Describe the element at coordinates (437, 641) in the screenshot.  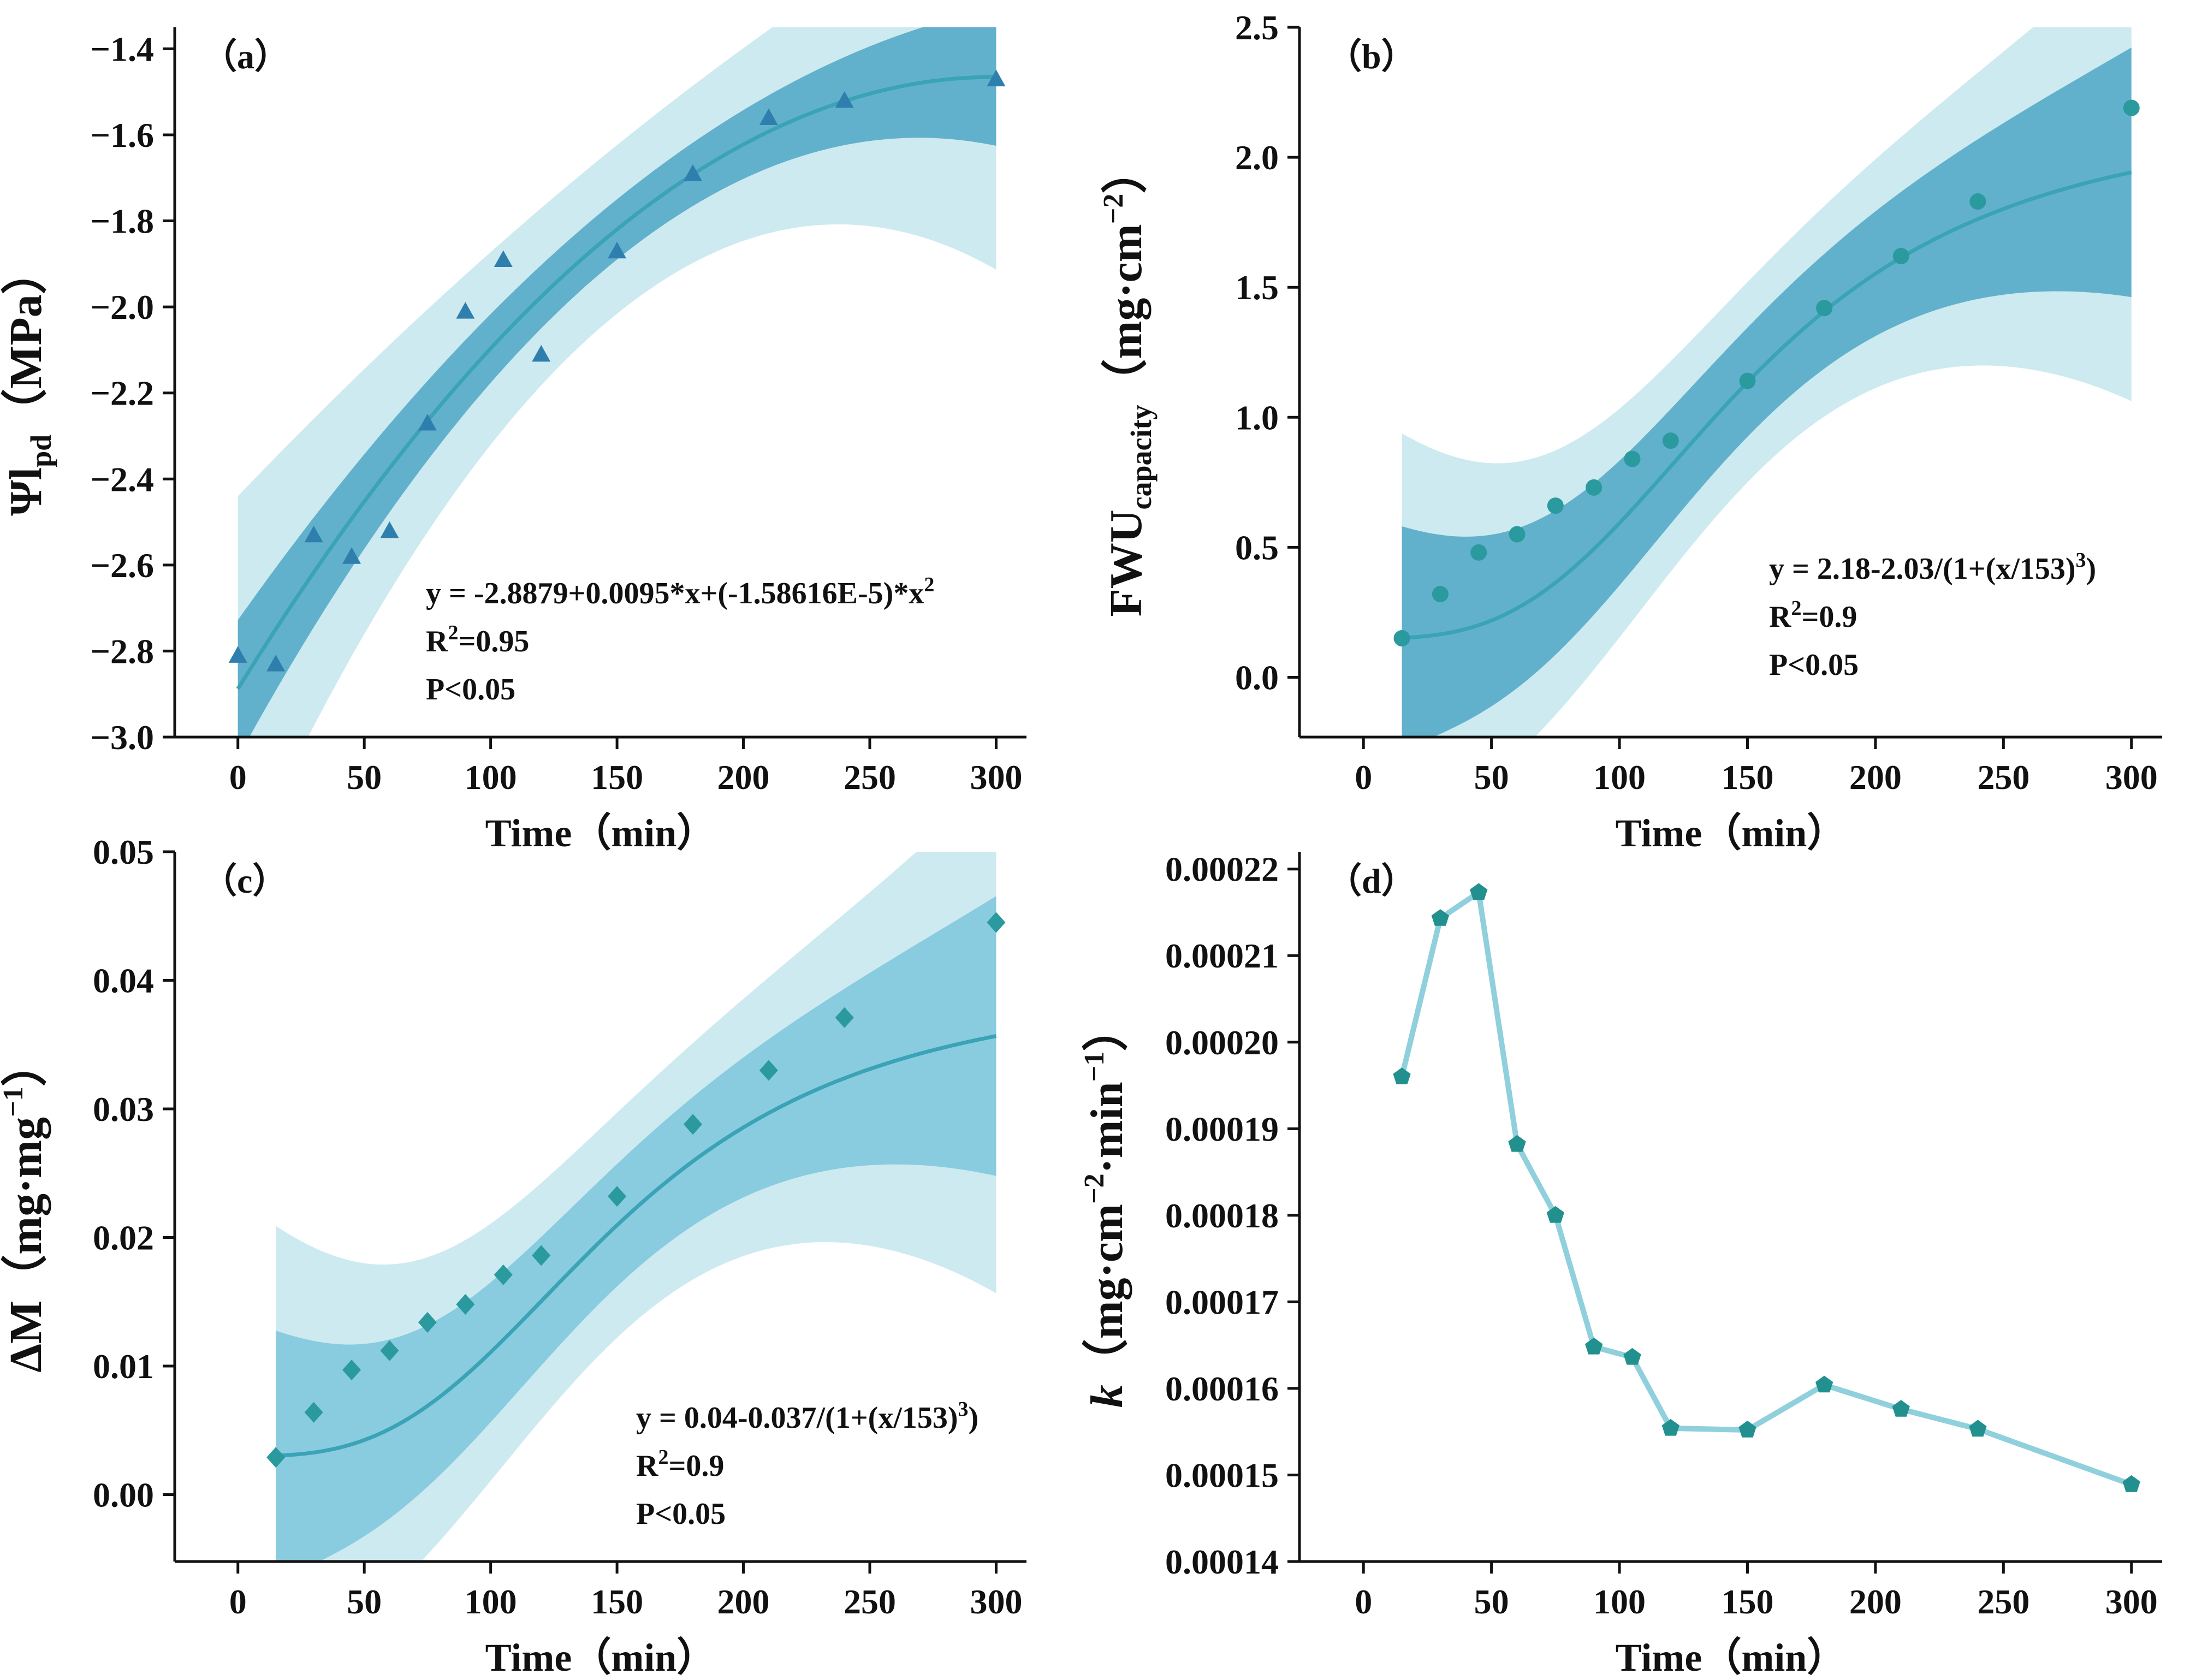
I see `r-squared-r-a: R` at that location.